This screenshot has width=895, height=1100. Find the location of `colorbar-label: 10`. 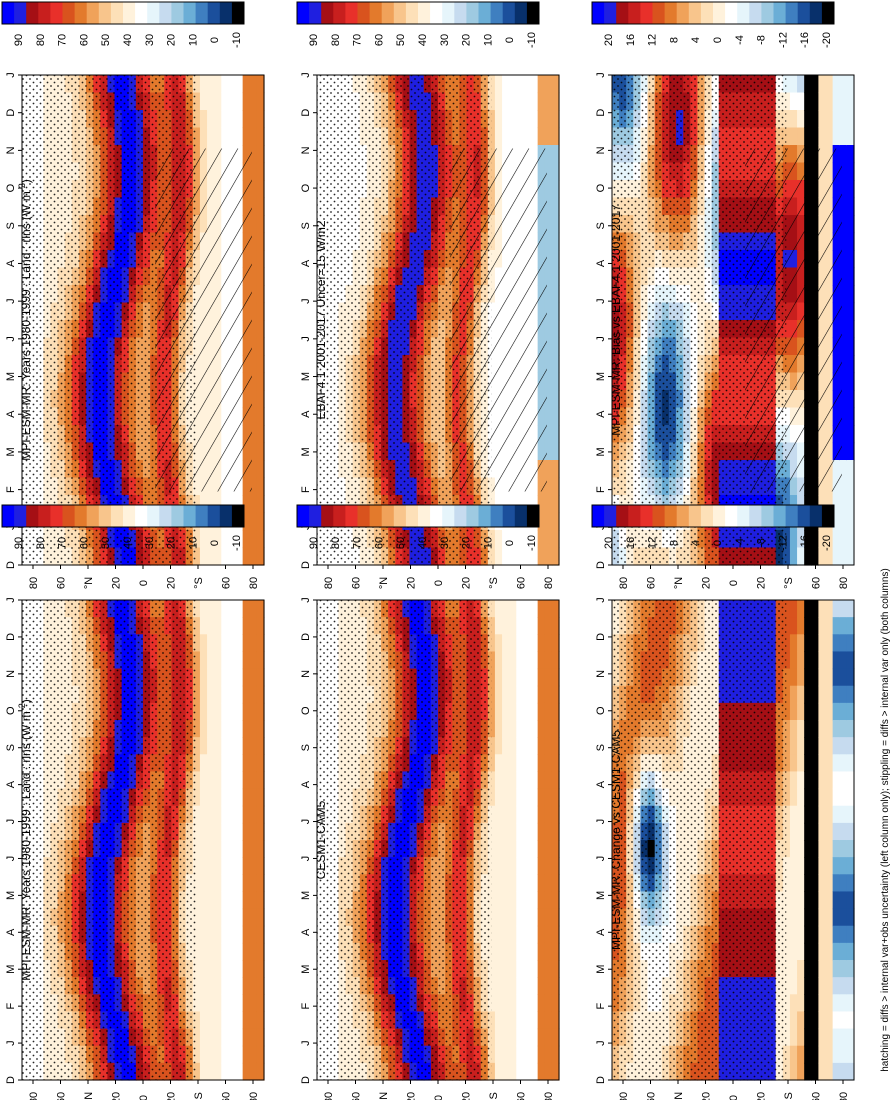

colorbar-label: 10 is located at coordinates (488, 543).